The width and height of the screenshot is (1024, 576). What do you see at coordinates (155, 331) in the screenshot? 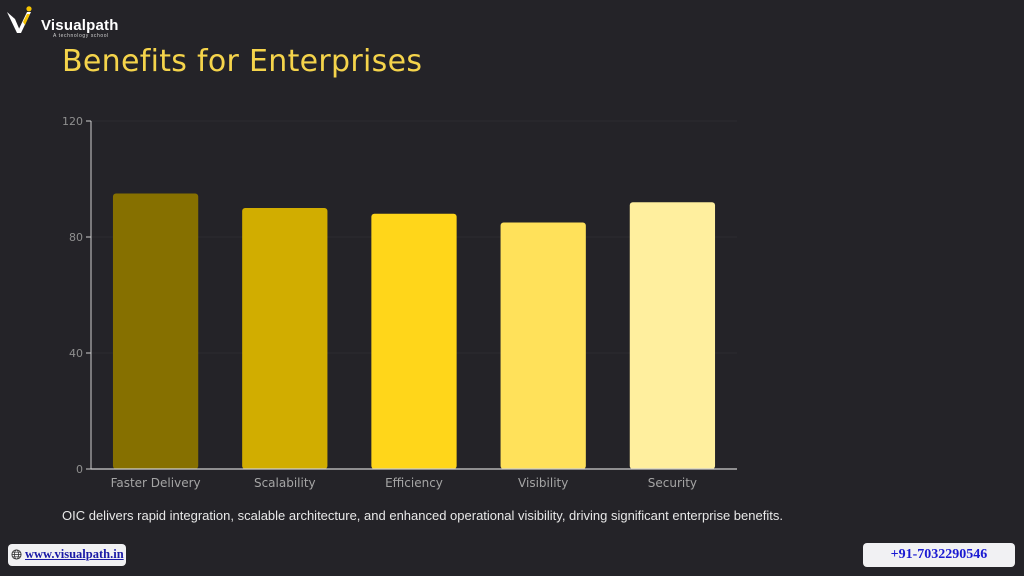
I see `bar-faster-delivery` at bounding box center [155, 331].